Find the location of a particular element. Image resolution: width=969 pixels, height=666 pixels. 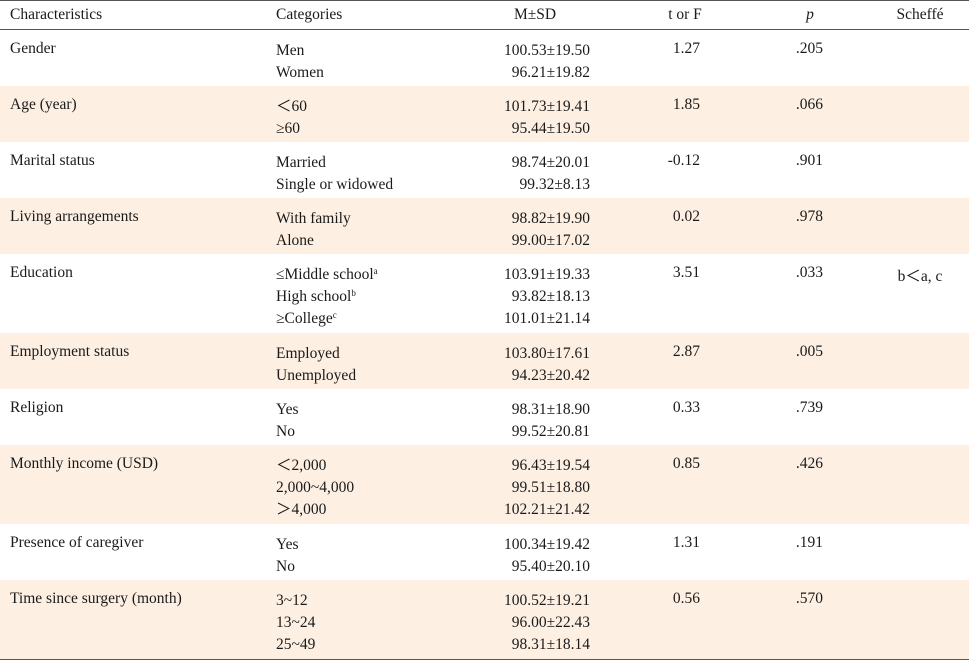

row-t-or-f: 0.85 is located at coordinates (686, 463).